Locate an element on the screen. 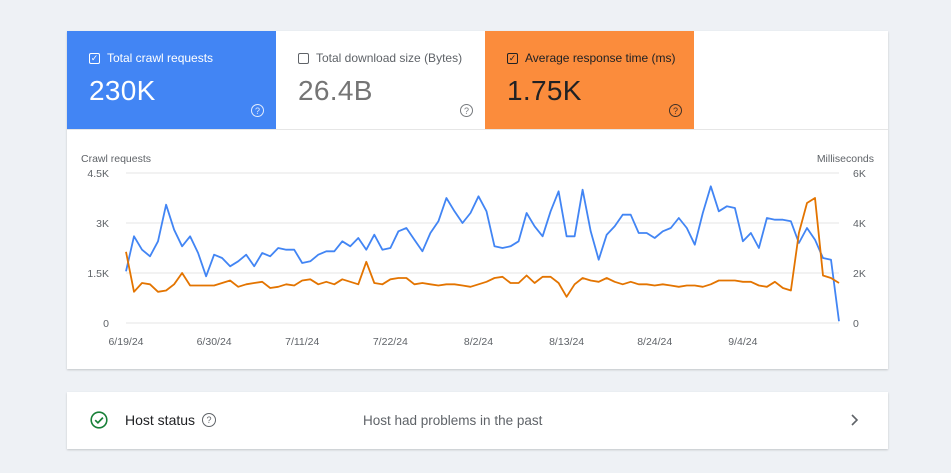  metric-value: 230K is located at coordinates (122, 90).